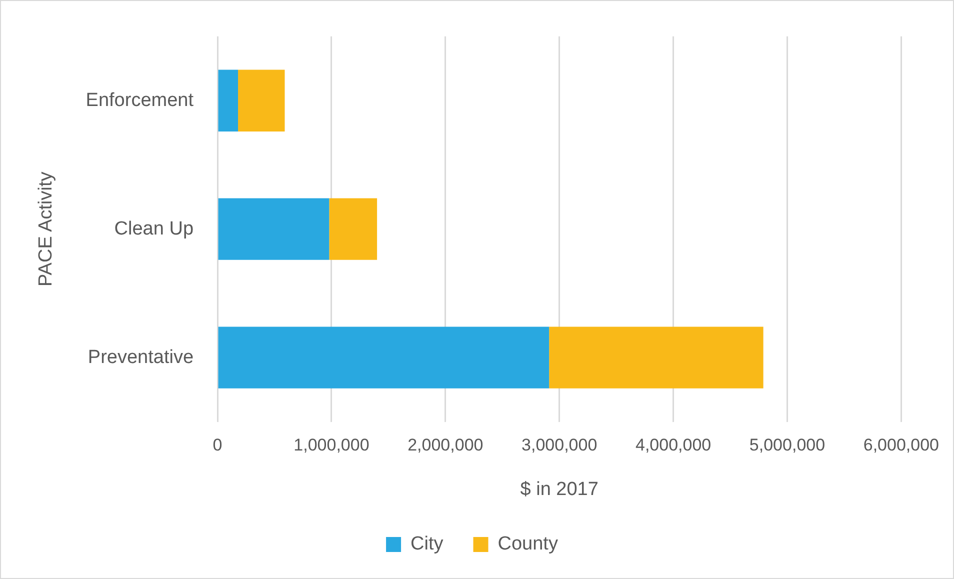 The height and width of the screenshot is (579, 954). What do you see at coordinates (46, 228) in the screenshot?
I see `y-axis-title: PACE Activity` at bounding box center [46, 228].